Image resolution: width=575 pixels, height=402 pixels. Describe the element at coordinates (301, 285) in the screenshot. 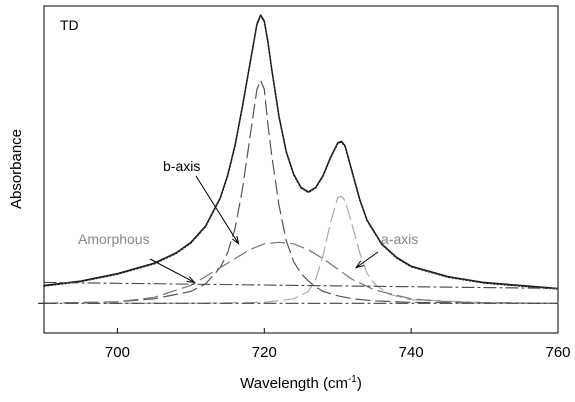

I see `series-line-6-baseline` at that location.